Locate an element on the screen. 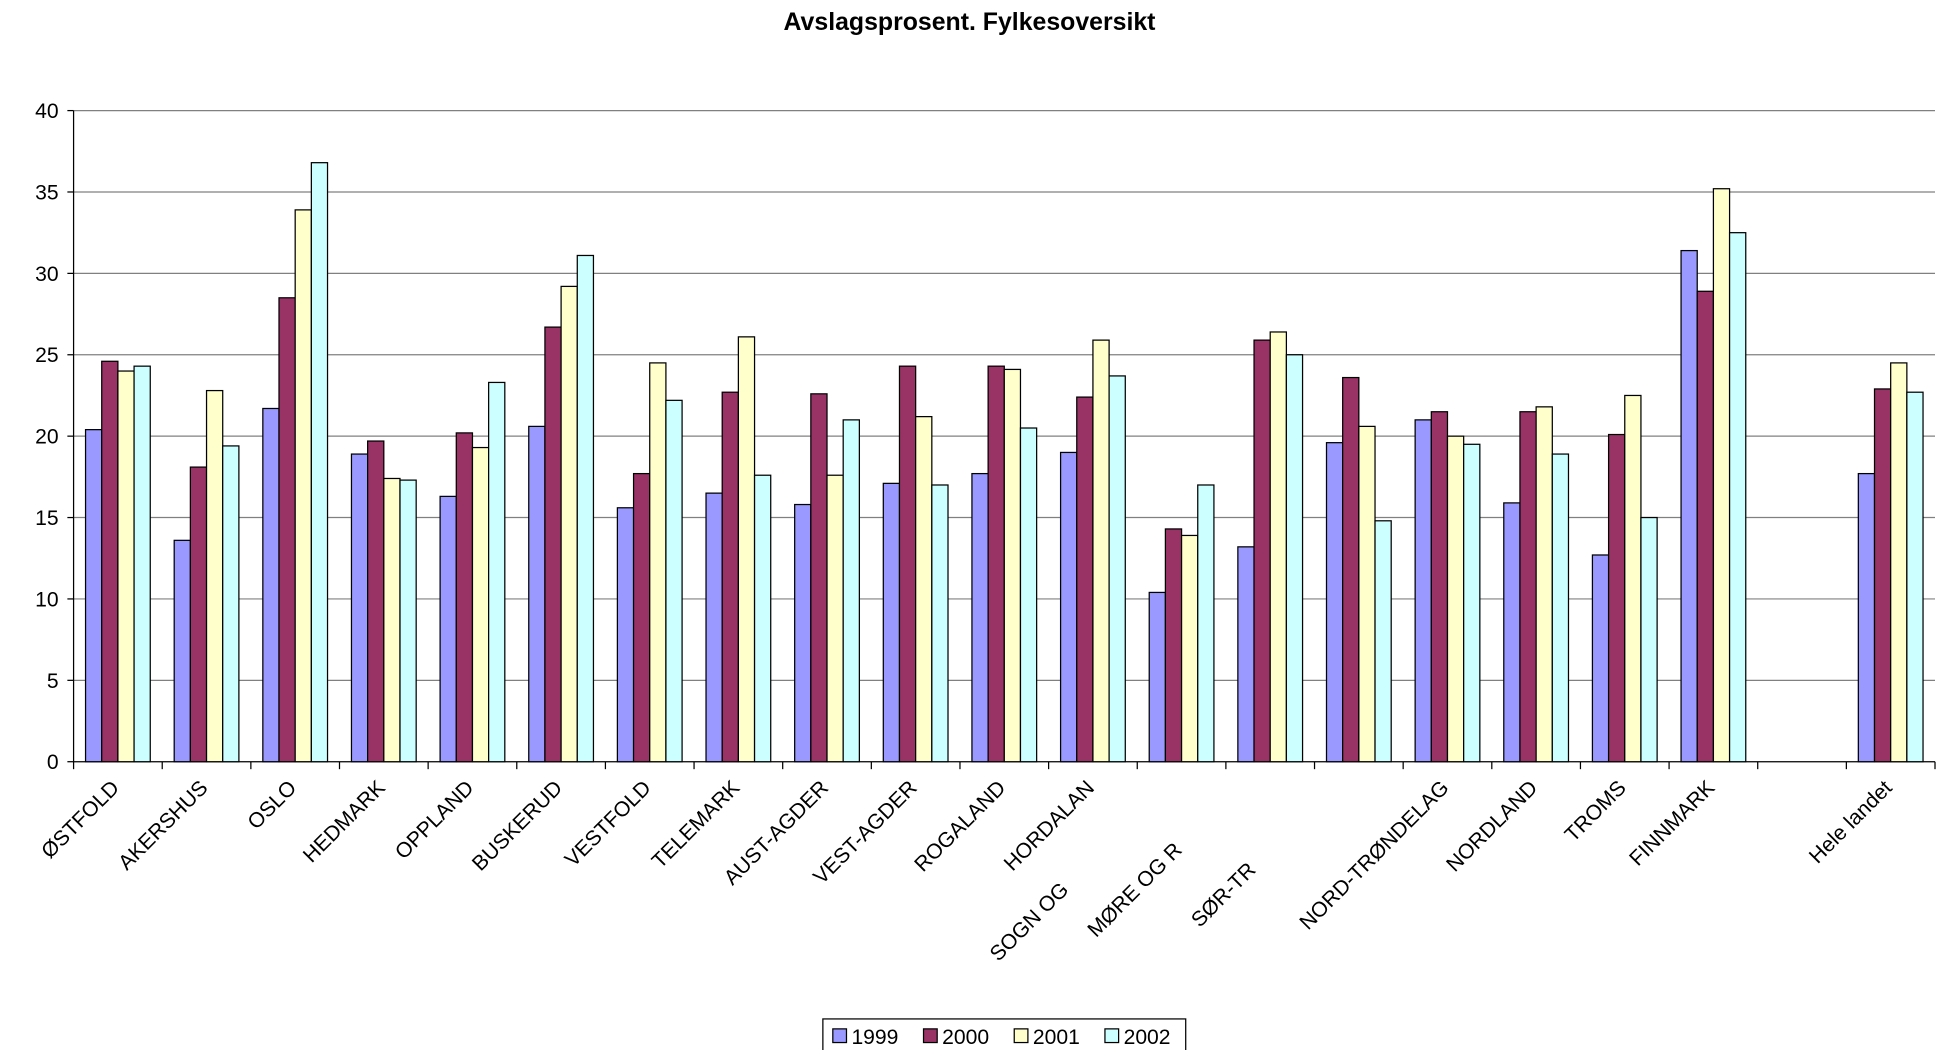 This screenshot has height=1050, width=1939. x-tick-label: NORDLAND is located at coordinates (1492, 826).